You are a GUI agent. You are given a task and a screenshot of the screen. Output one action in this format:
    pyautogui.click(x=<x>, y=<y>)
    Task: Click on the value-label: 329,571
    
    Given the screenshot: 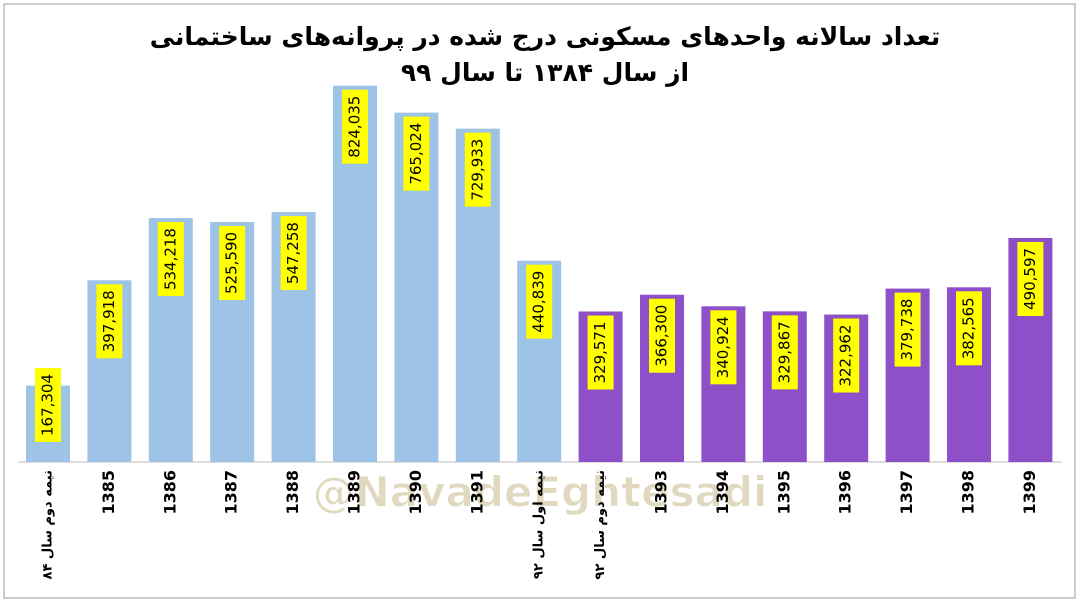 What is the action you would take?
    pyautogui.click(x=600, y=352)
    